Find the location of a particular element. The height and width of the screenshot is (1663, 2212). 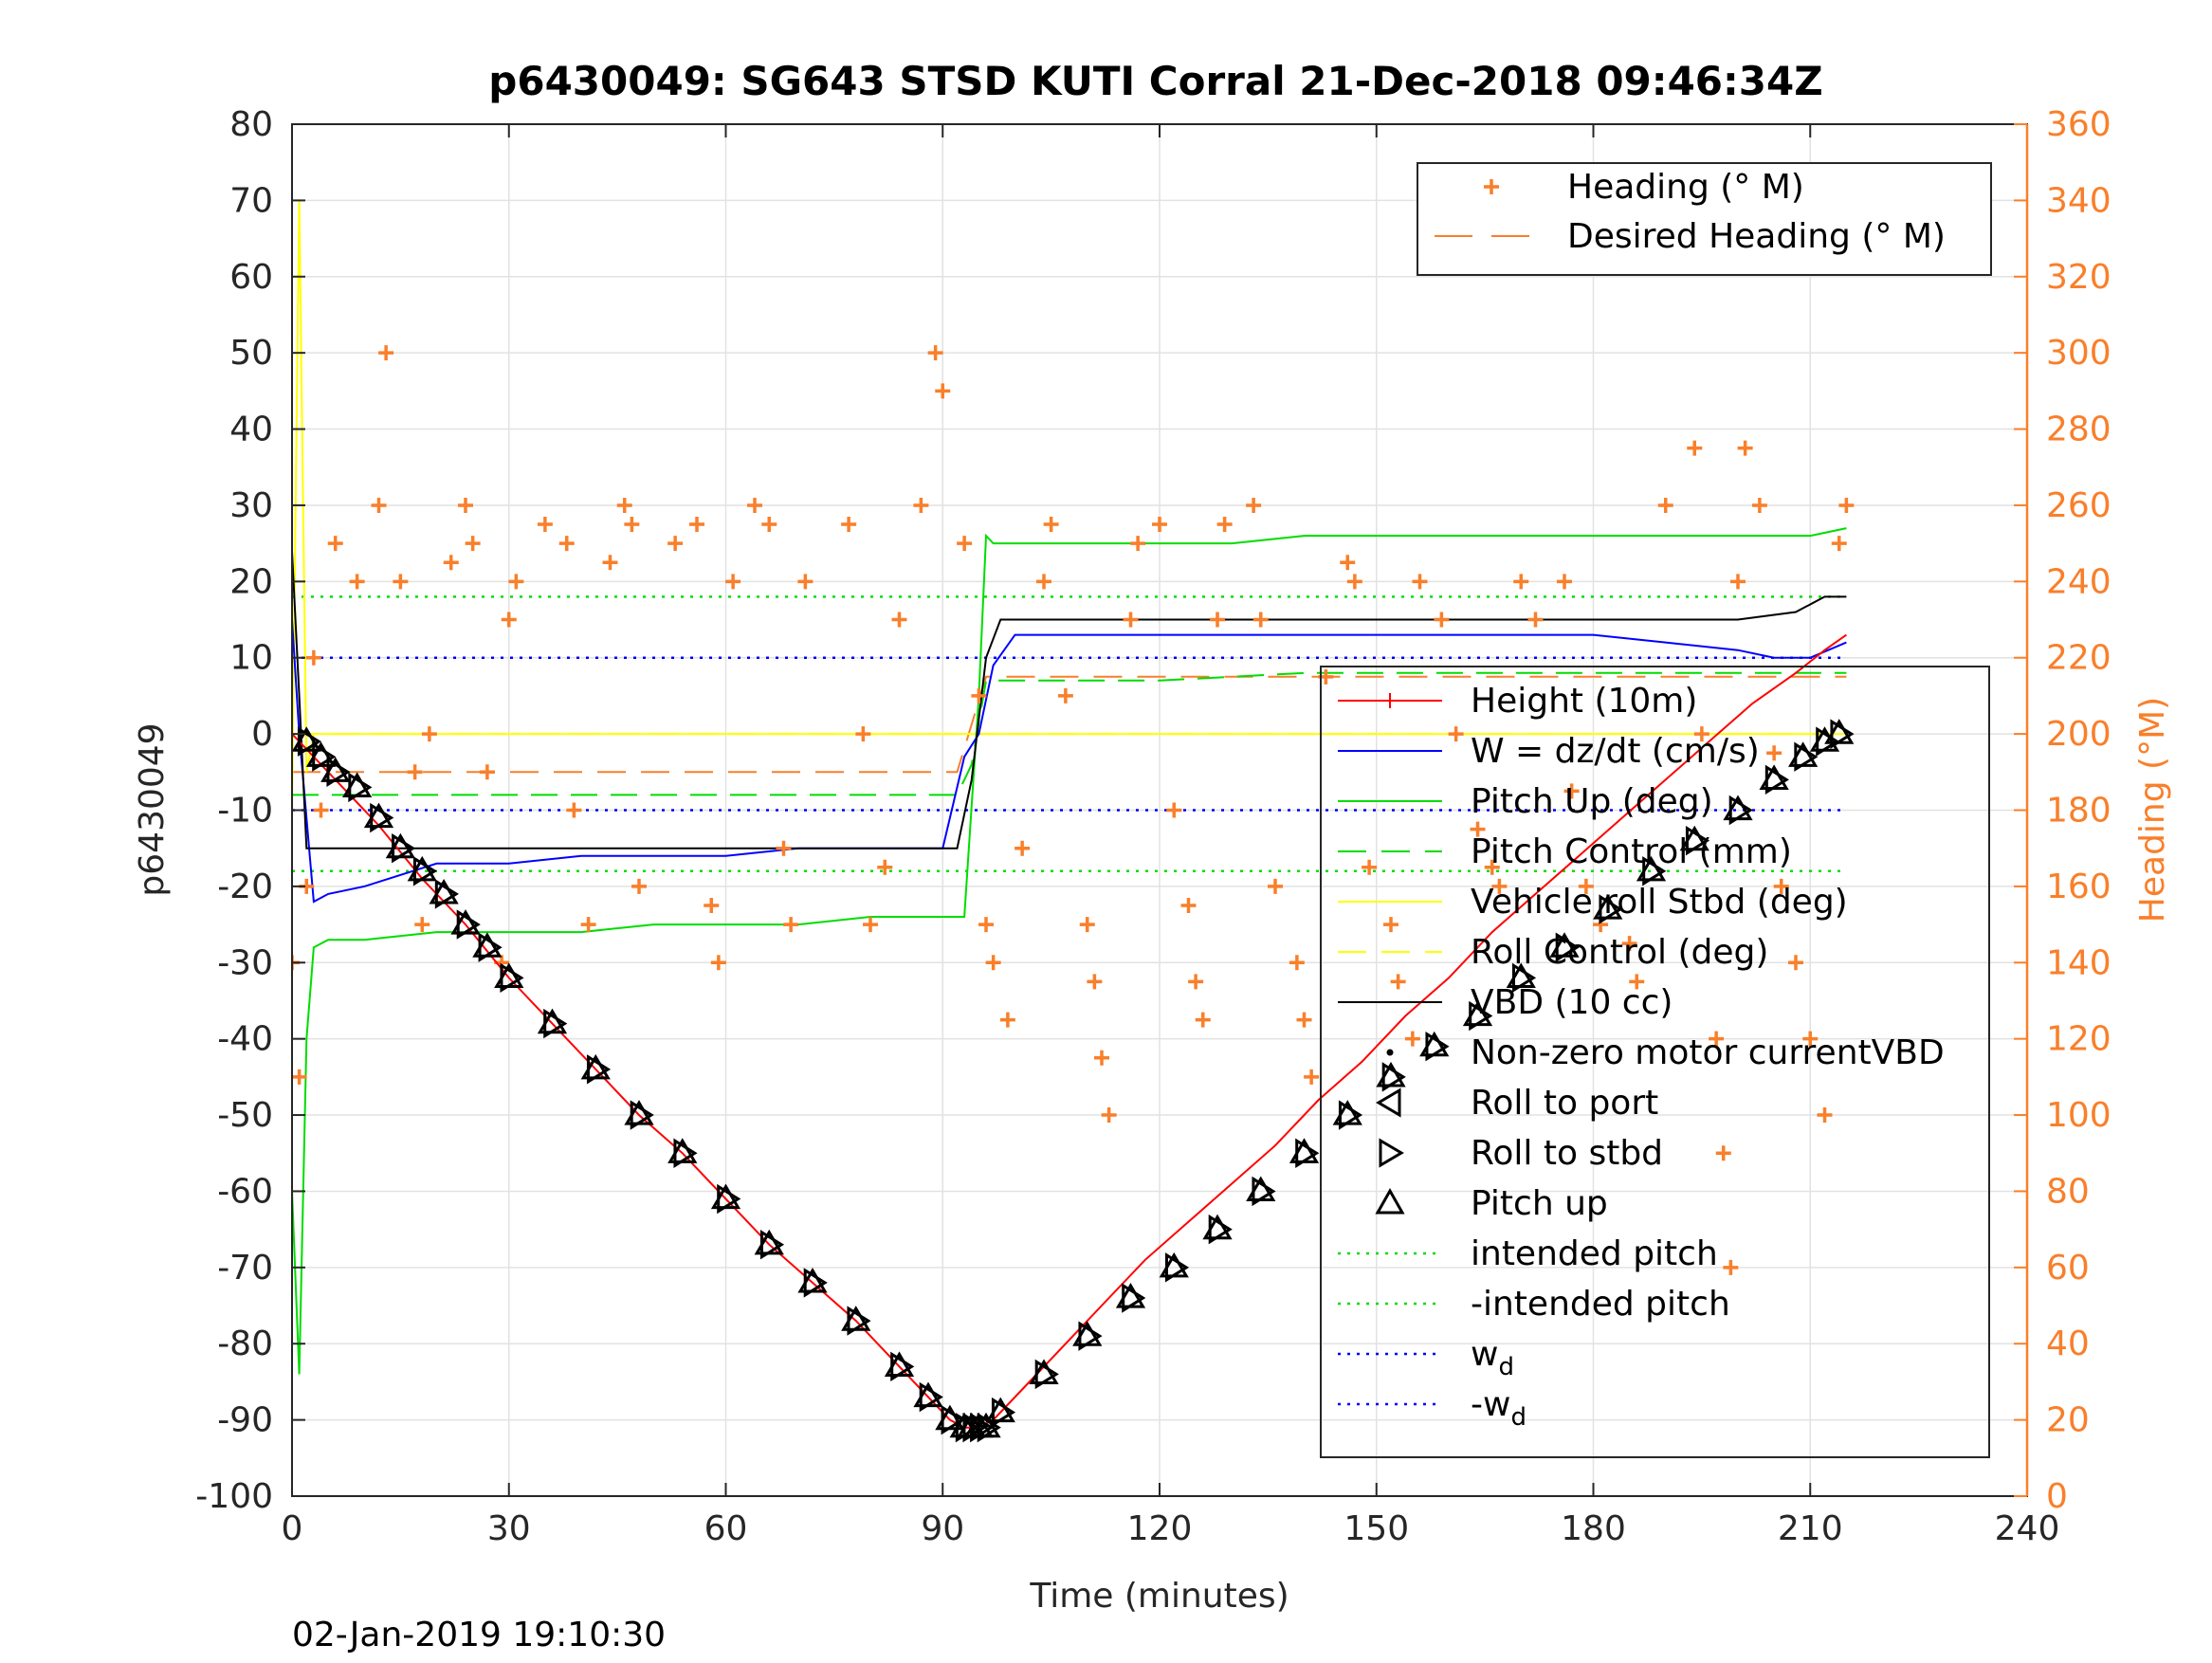

y-tick-label-right: 20 is located at coordinates (2068, 1420).